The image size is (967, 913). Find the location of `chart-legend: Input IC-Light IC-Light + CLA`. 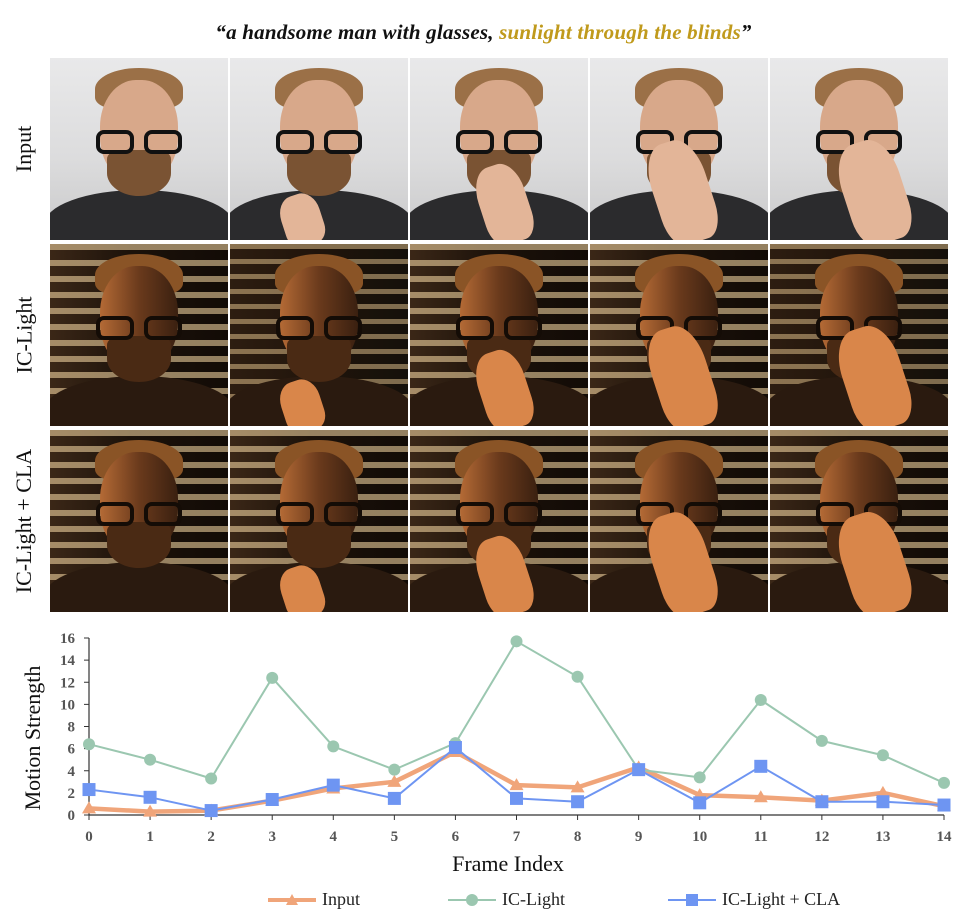

chart-legend: Input IC-Light IC-Light + CLA is located at coordinates (483, 899).